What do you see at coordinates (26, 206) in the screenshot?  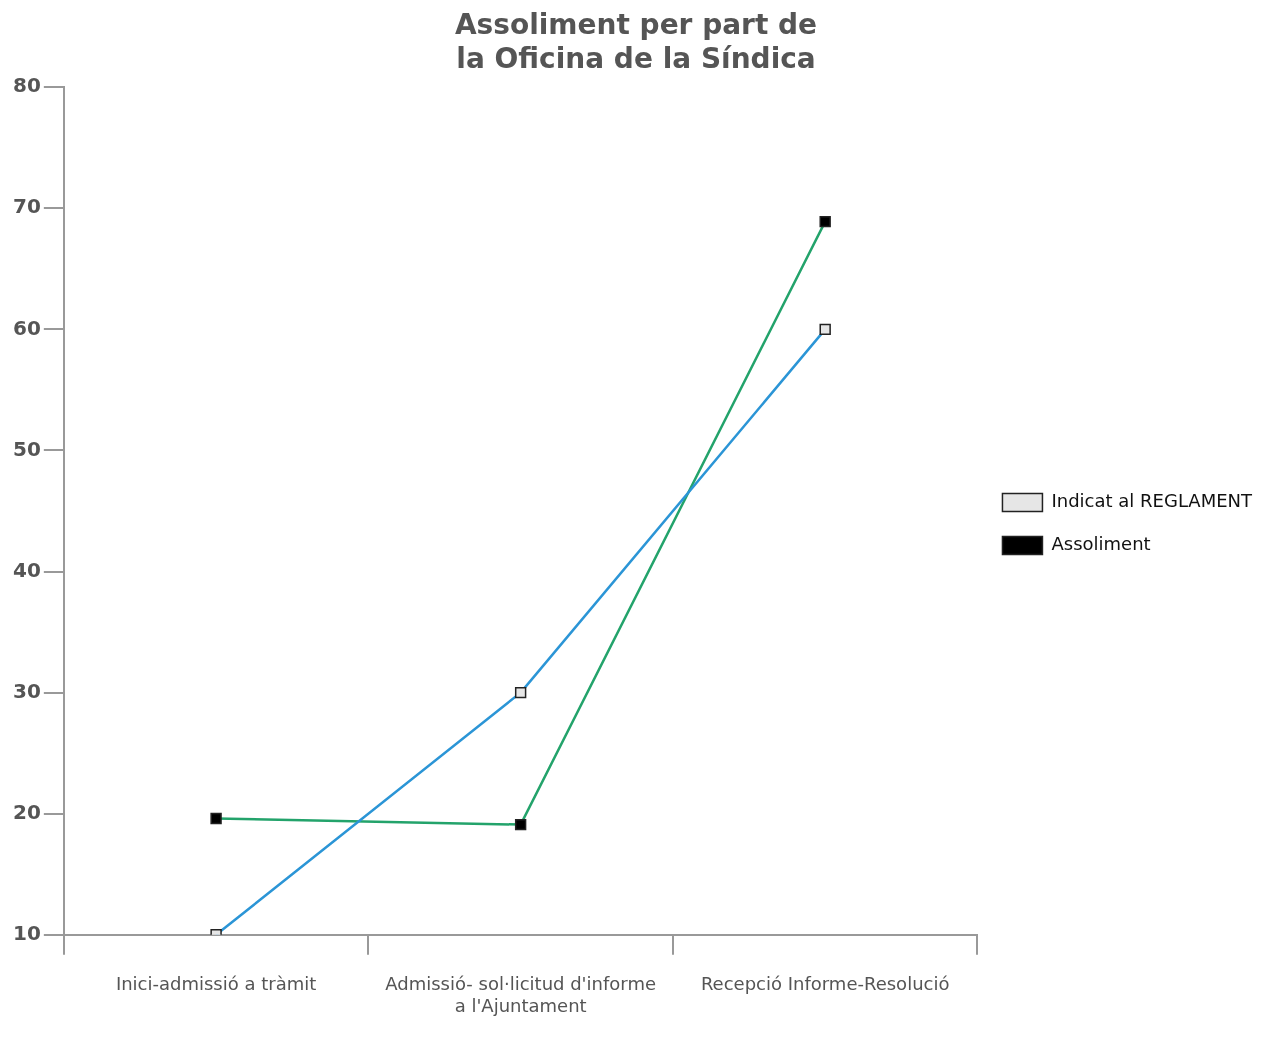 I see `y-tick-label: 70` at bounding box center [26, 206].